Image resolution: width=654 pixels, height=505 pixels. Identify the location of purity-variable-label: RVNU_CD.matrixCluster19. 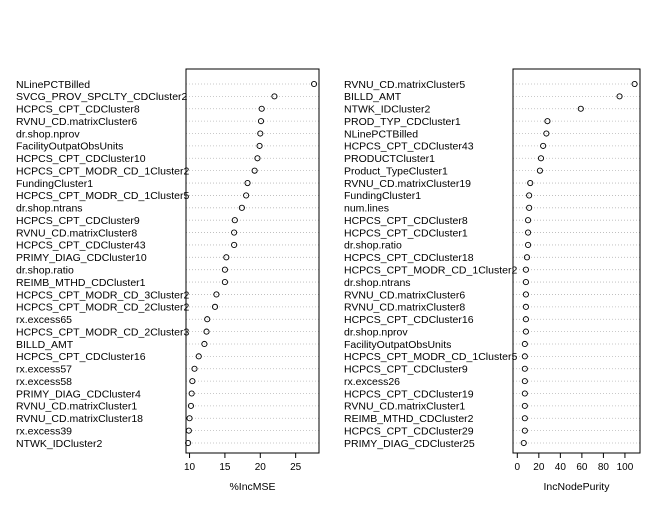
(407, 184).